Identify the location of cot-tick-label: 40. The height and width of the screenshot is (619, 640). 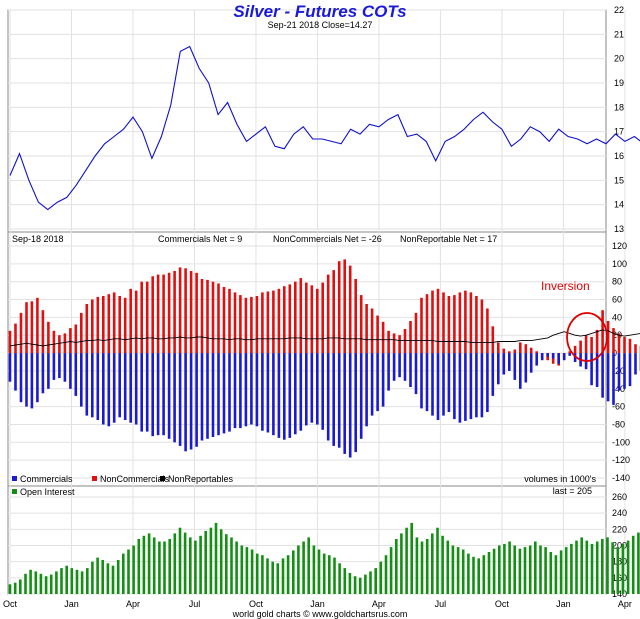
(617, 317).